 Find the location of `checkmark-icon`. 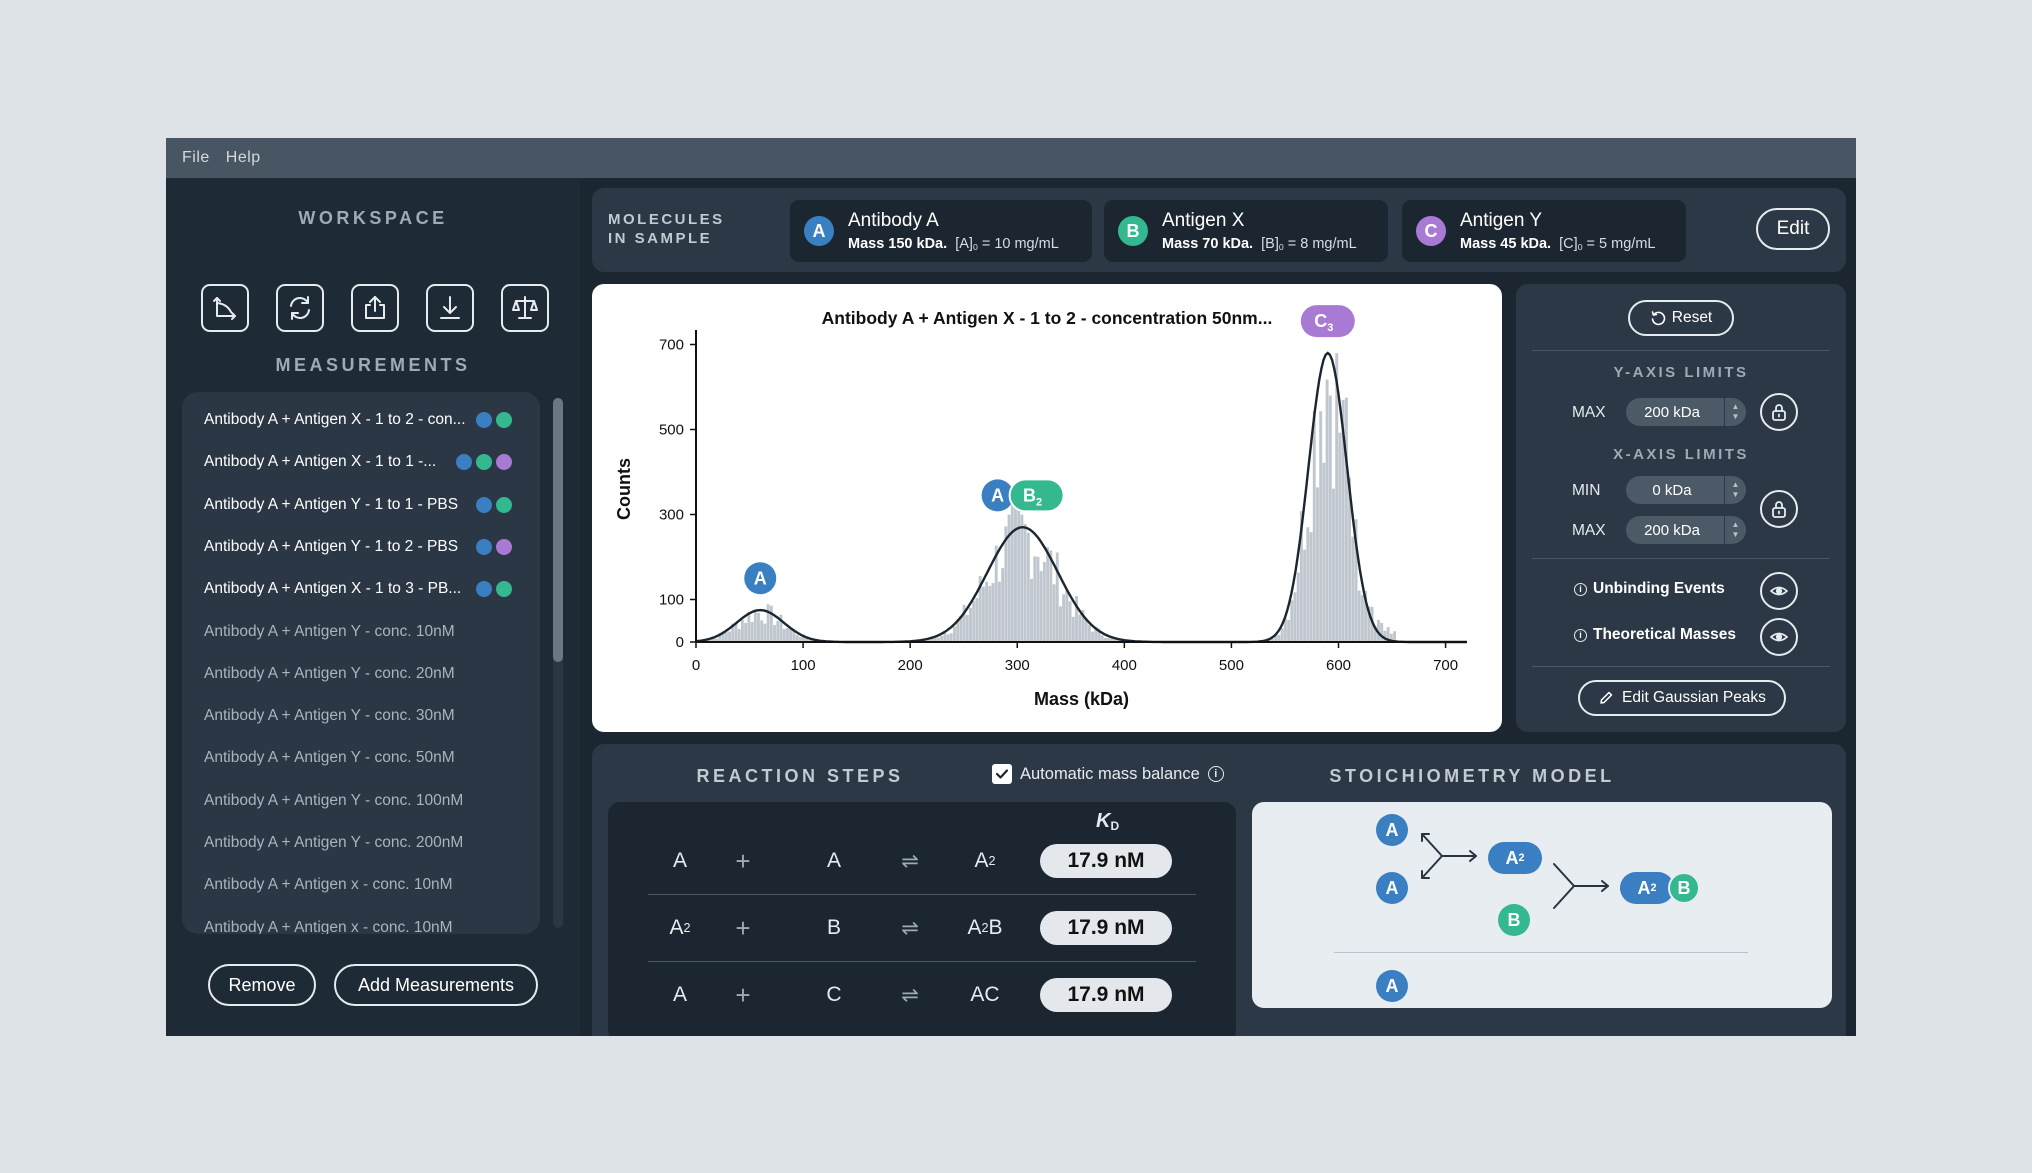

checkmark-icon is located at coordinates (1002, 774).